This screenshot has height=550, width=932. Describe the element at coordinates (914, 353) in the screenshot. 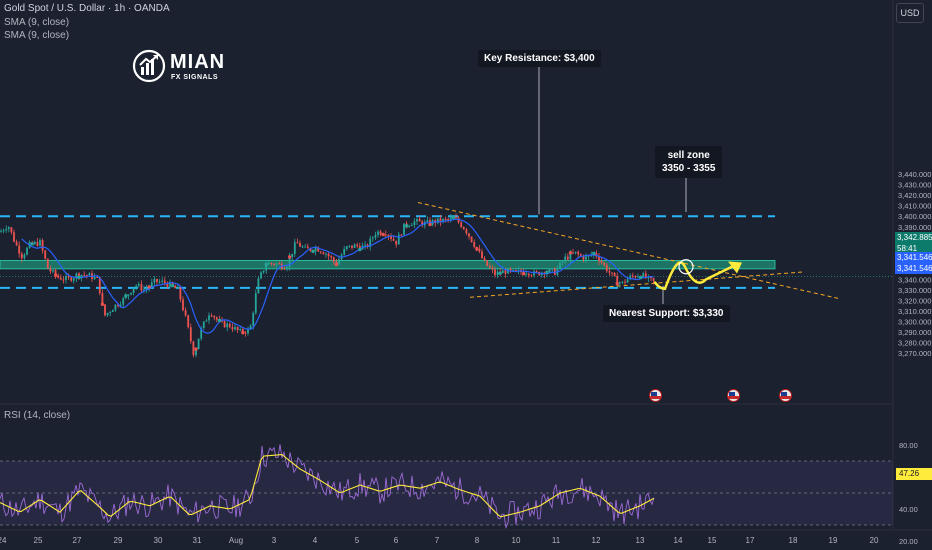

I see `price-tick-label: 3,270.000` at that location.